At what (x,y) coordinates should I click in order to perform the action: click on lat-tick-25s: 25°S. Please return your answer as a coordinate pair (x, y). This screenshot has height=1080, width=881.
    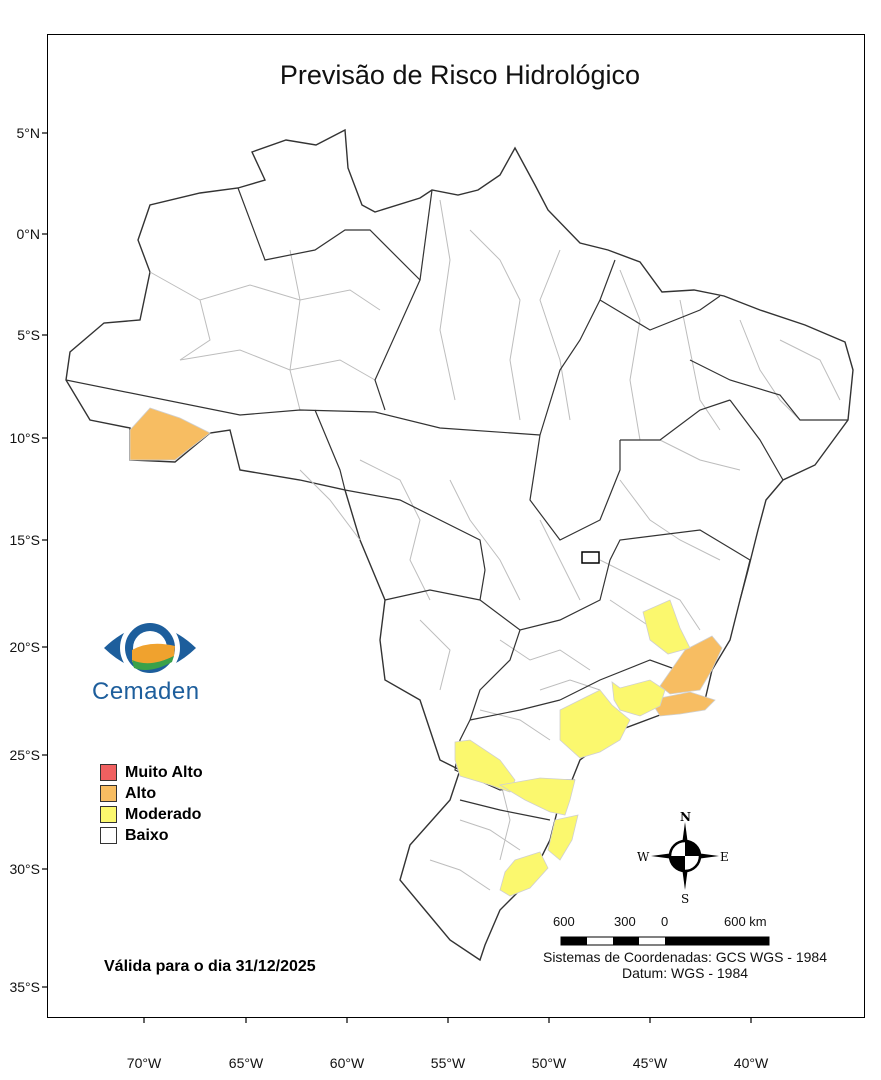
    Looking at the image, I should click on (24, 755).